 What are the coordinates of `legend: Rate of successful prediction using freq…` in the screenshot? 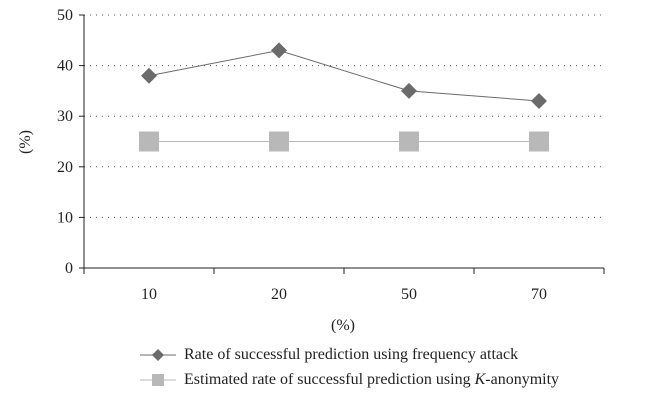 It's located at (349, 367).